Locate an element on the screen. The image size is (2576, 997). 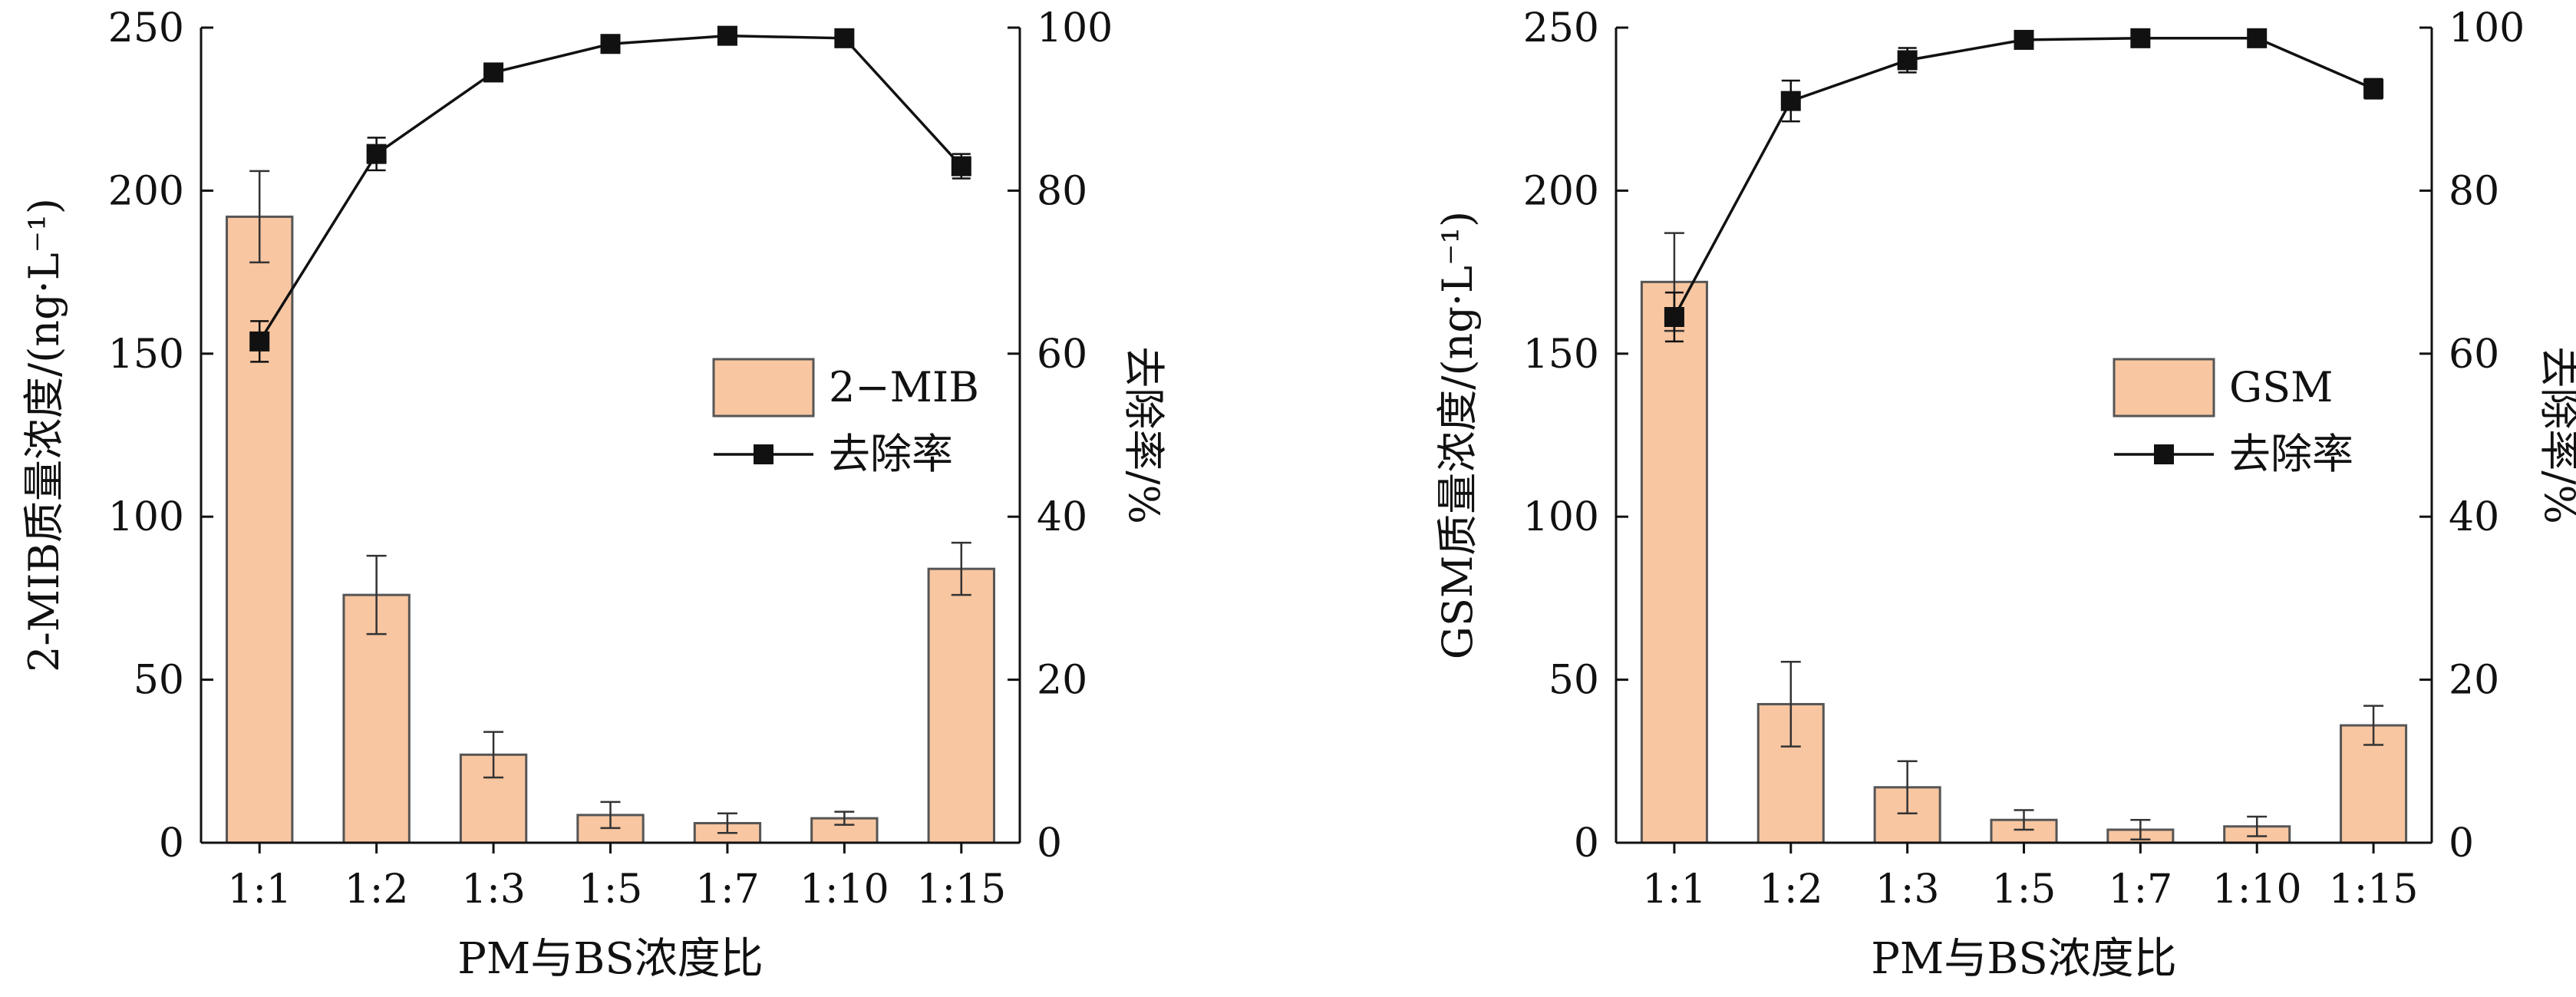
legend-bar-label: GSM is located at coordinates (2281, 387).